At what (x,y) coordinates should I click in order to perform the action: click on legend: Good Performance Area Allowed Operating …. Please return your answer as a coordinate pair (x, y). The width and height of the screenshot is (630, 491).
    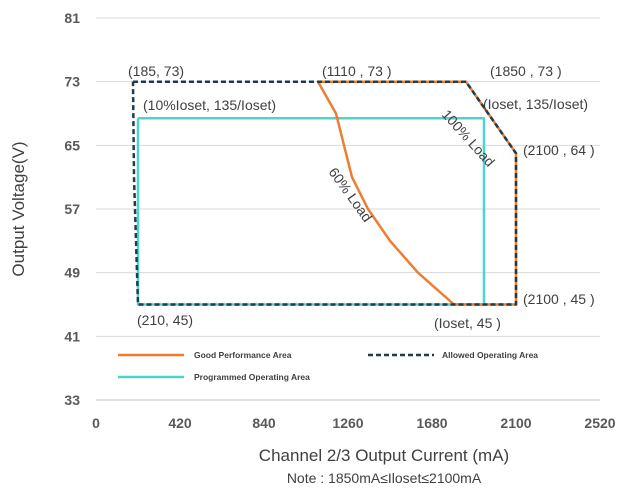
    Looking at the image, I should click on (328, 366).